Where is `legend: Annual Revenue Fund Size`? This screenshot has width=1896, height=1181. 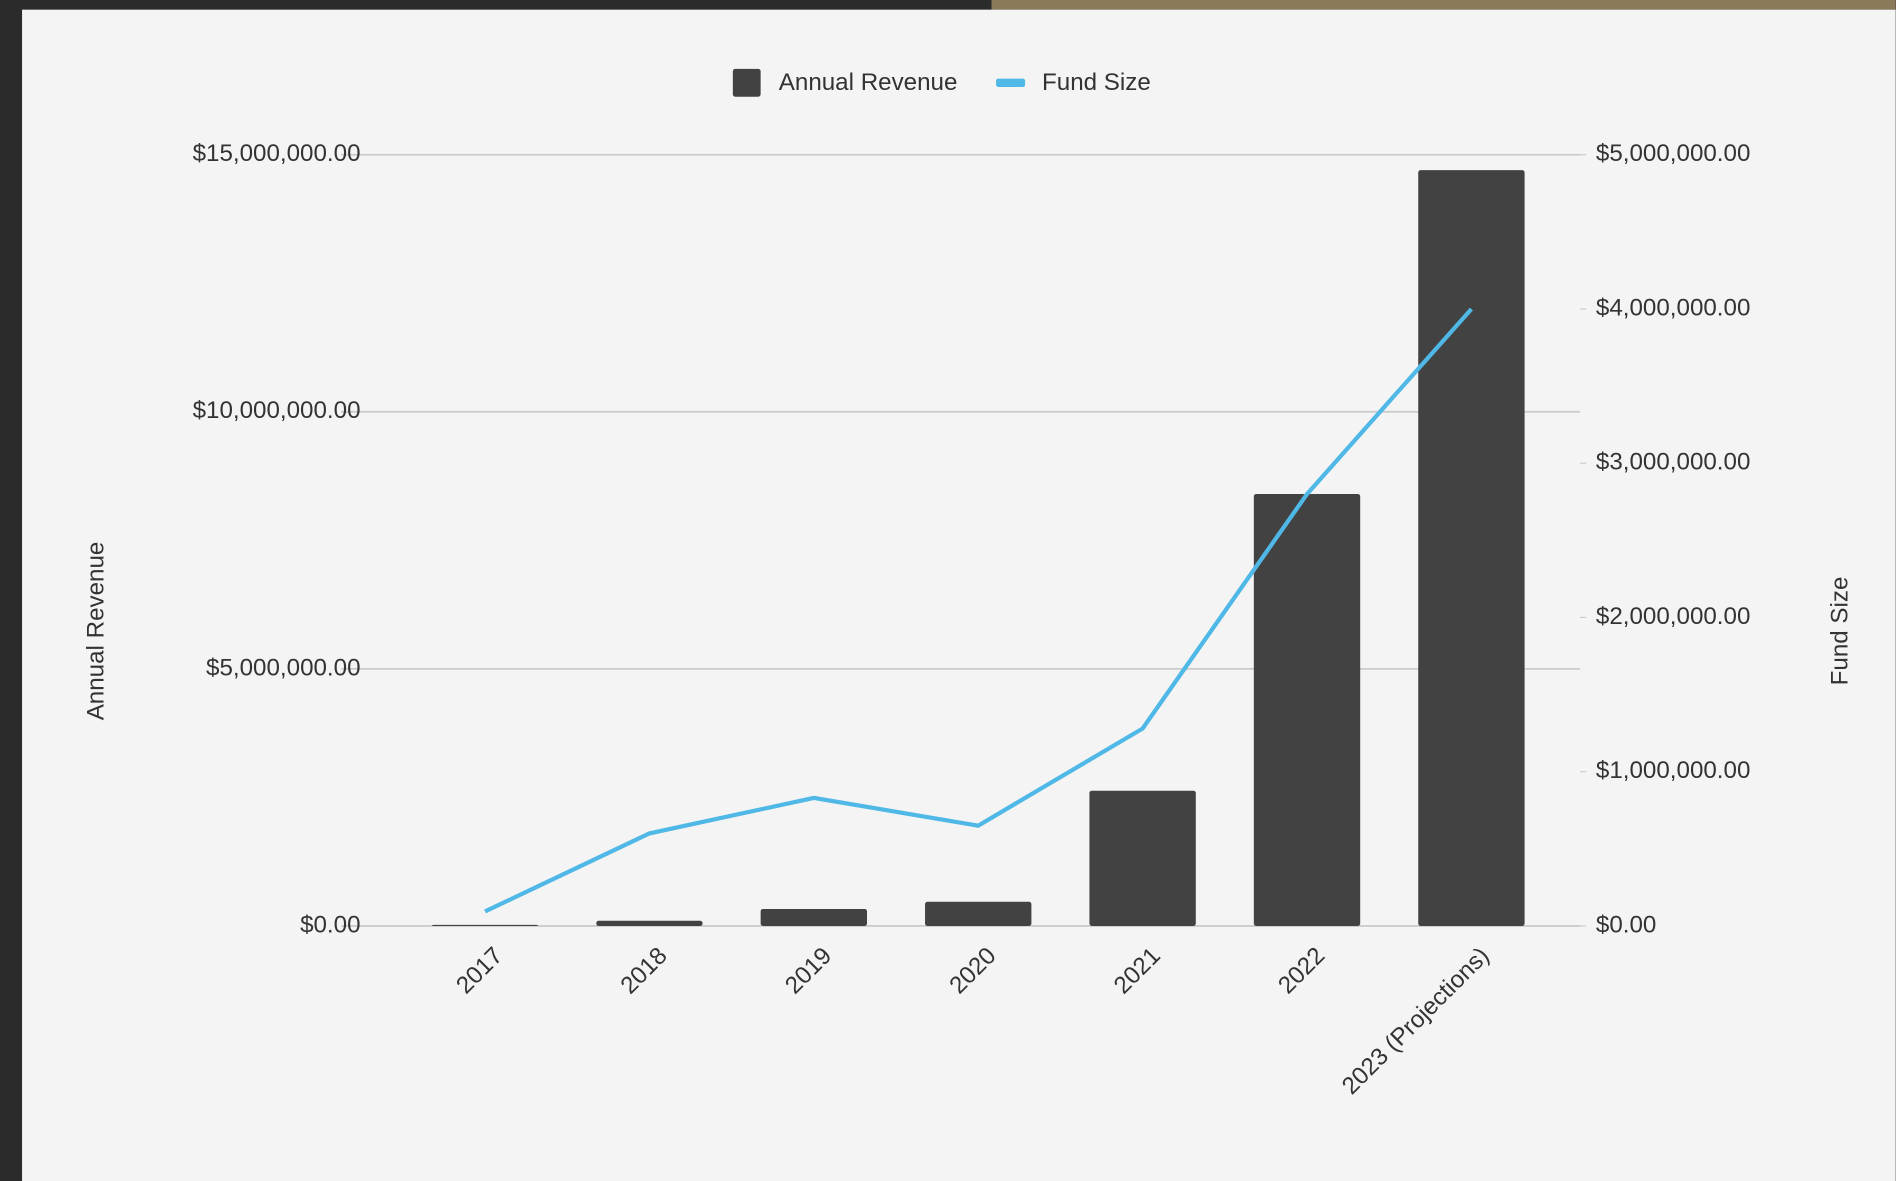
legend: Annual Revenue Fund Size is located at coordinates (941, 82).